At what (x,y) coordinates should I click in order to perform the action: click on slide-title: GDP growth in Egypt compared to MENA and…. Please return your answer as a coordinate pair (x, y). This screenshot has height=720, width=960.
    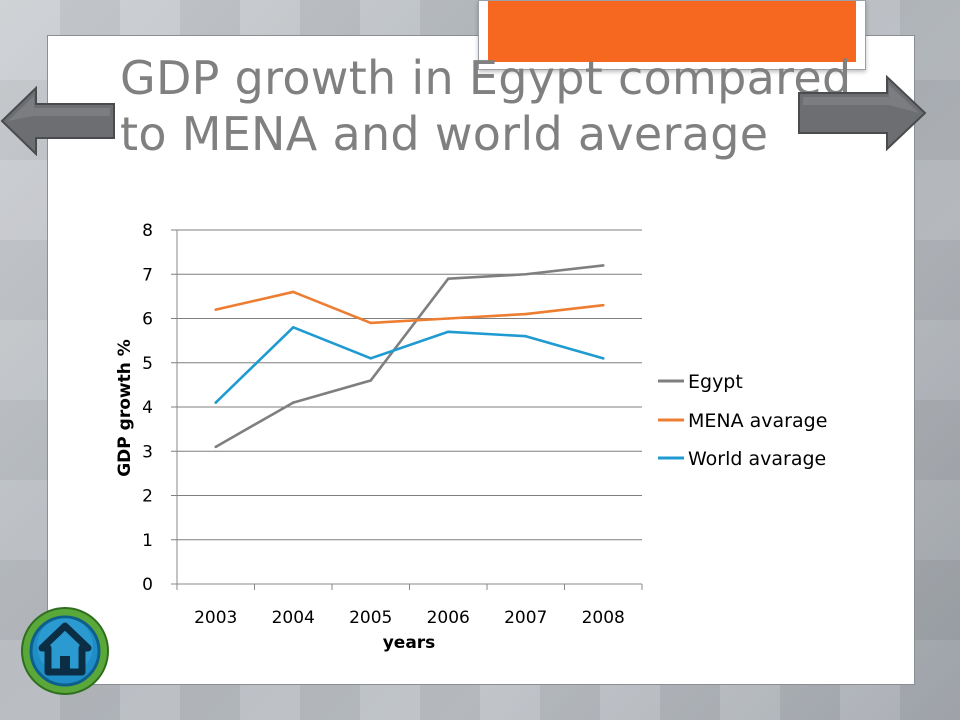
    Looking at the image, I should click on (486, 106).